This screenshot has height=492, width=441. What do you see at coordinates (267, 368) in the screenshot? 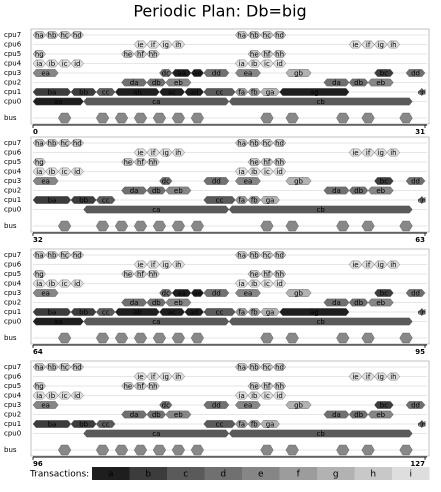
I see `task-label: hc` at bounding box center [267, 368].